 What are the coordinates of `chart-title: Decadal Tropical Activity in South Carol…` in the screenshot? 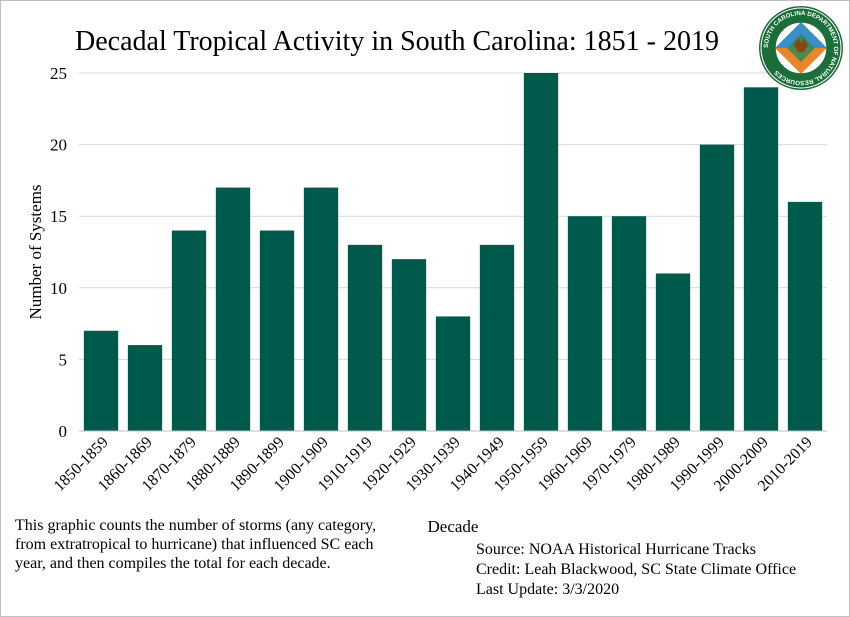 It's located at (397, 41).